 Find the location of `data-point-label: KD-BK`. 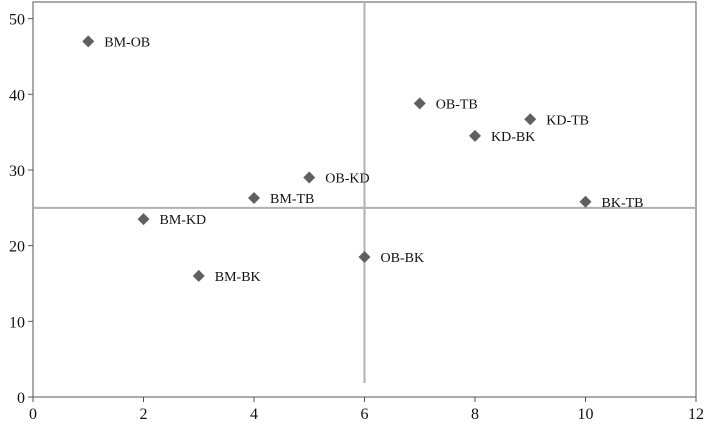

data-point-label: KD-BK is located at coordinates (513, 137).